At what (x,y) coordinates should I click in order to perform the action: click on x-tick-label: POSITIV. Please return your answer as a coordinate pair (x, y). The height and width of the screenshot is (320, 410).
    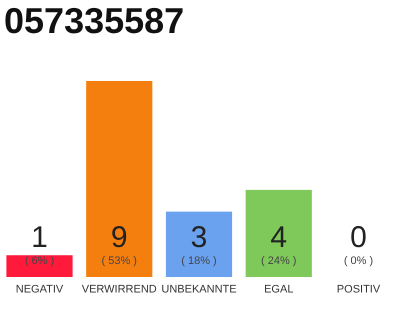
    Looking at the image, I should click on (358, 290).